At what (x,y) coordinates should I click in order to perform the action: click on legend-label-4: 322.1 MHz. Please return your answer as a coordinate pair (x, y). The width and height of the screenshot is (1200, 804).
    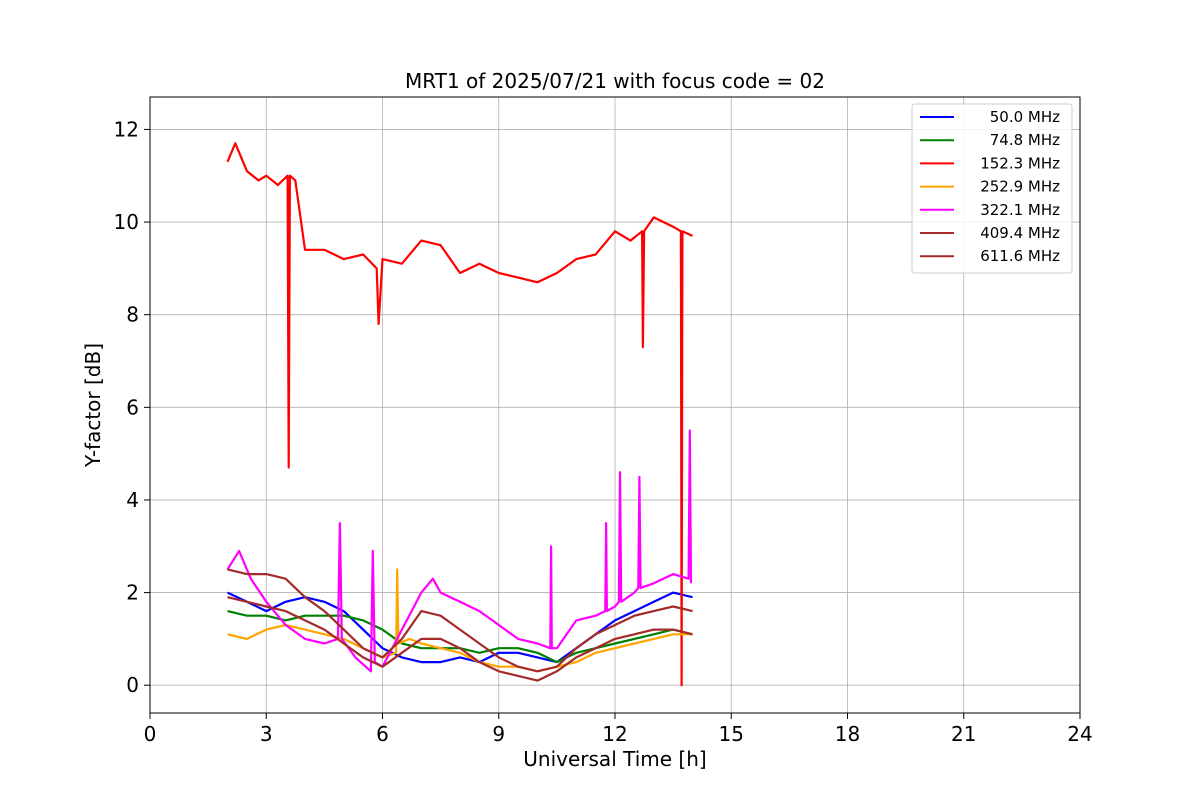
    Looking at the image, I should click on (1020, 210).